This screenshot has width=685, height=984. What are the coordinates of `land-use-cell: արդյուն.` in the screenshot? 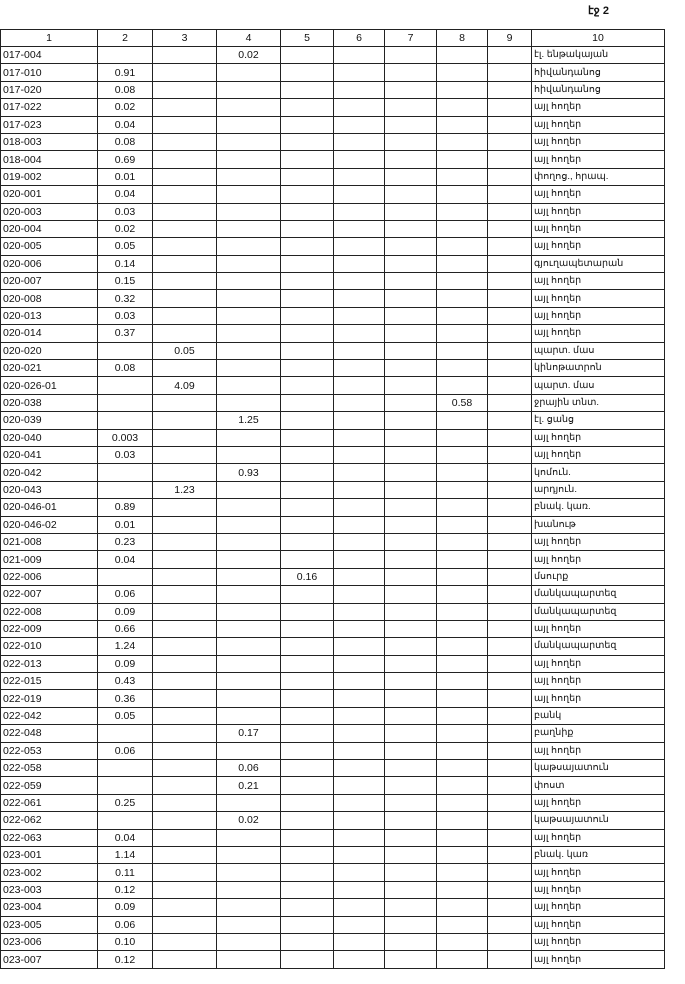 It's located at (598, 490).